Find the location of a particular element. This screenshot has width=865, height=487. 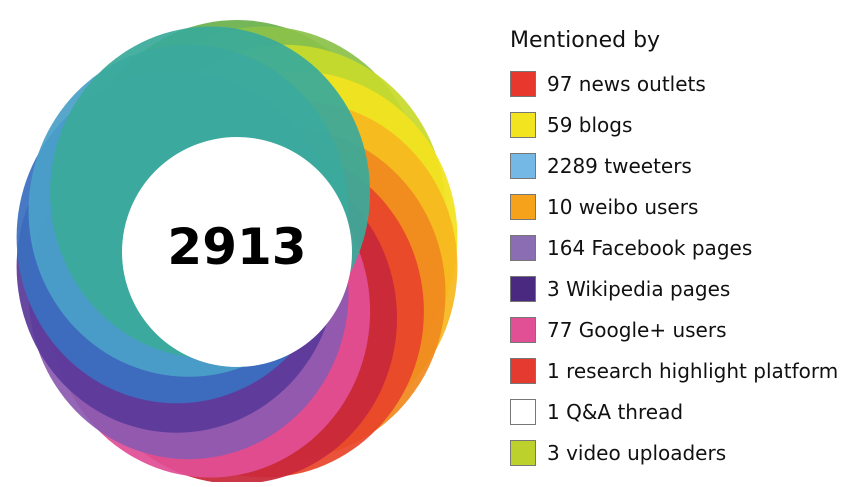

donut-hole is located at coordinates (237, 252).